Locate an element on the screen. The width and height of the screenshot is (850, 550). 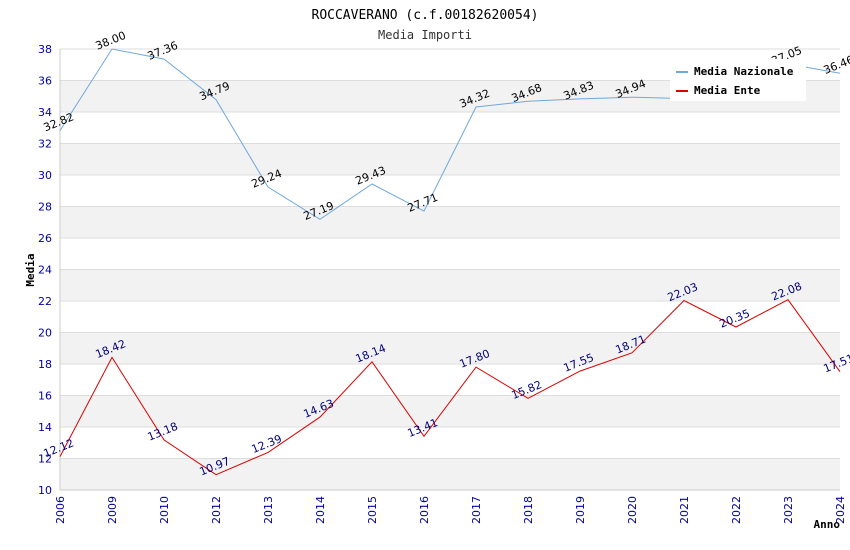
y-tick-label: 26 is located at coordinates (45, 238).